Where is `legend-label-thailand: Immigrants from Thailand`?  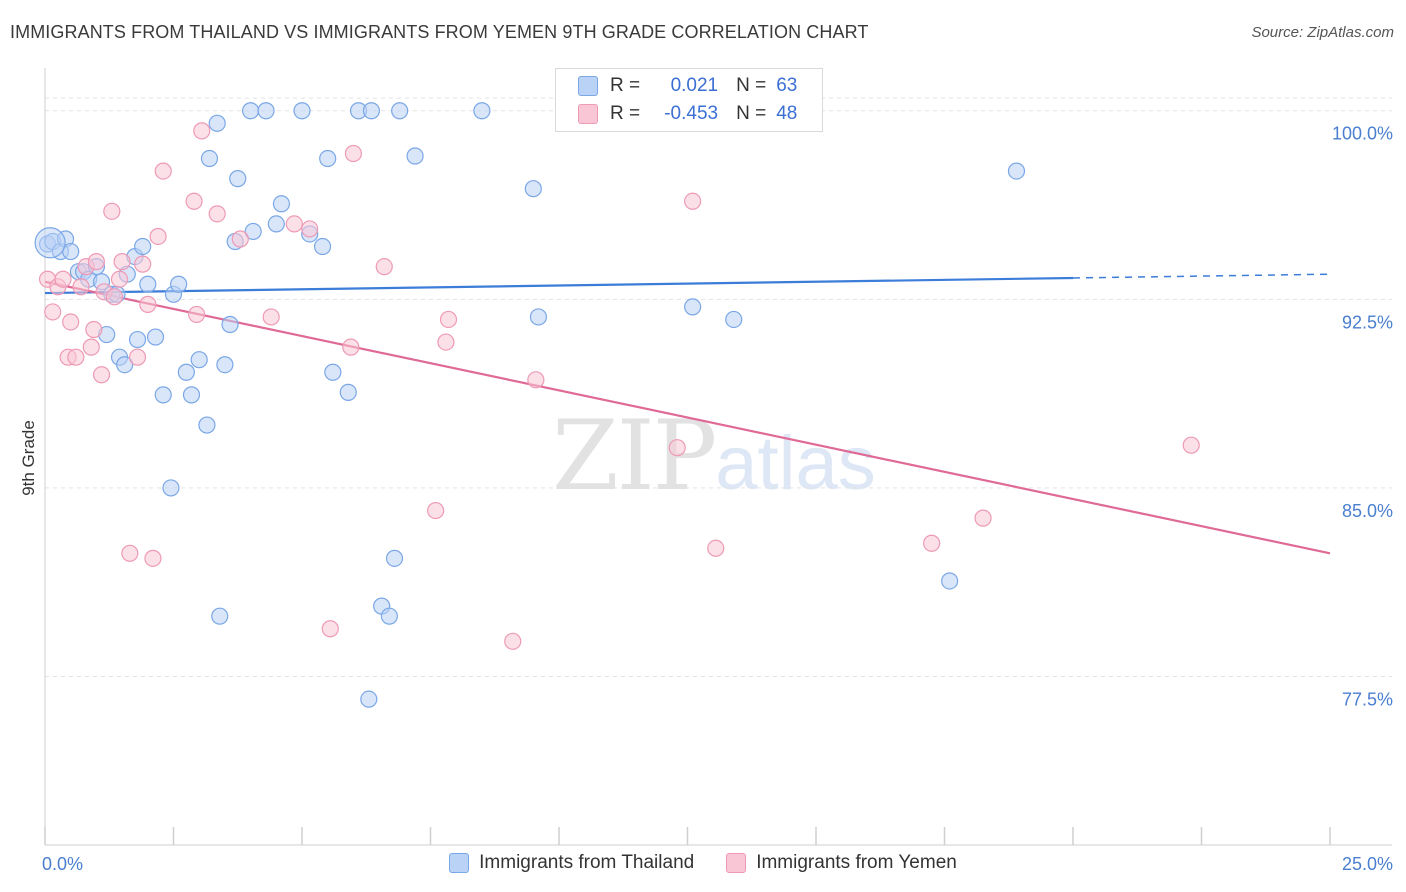 legend-label-thailand: Immigrants from Thailand is located at coordinates (587, 862).